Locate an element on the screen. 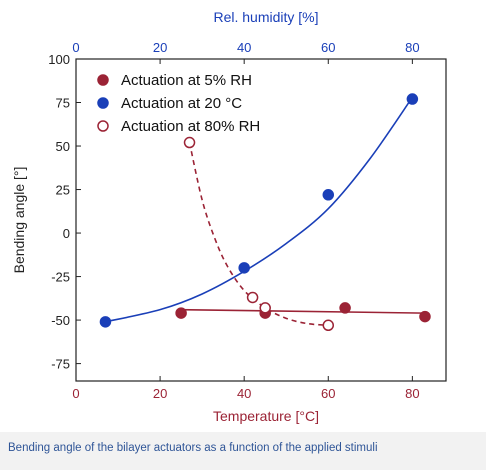 The width and height of the screenshot is (486, 470). y-axis-title: Bending angle [°] is located at coordinates (19, 220).